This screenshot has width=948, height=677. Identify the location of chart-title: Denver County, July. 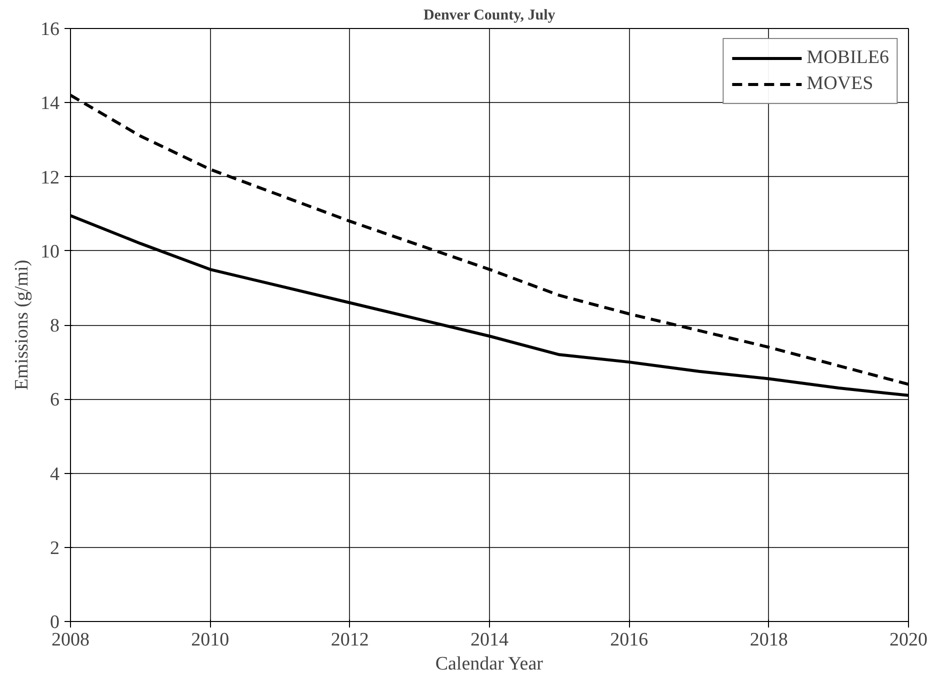
(489, 16).